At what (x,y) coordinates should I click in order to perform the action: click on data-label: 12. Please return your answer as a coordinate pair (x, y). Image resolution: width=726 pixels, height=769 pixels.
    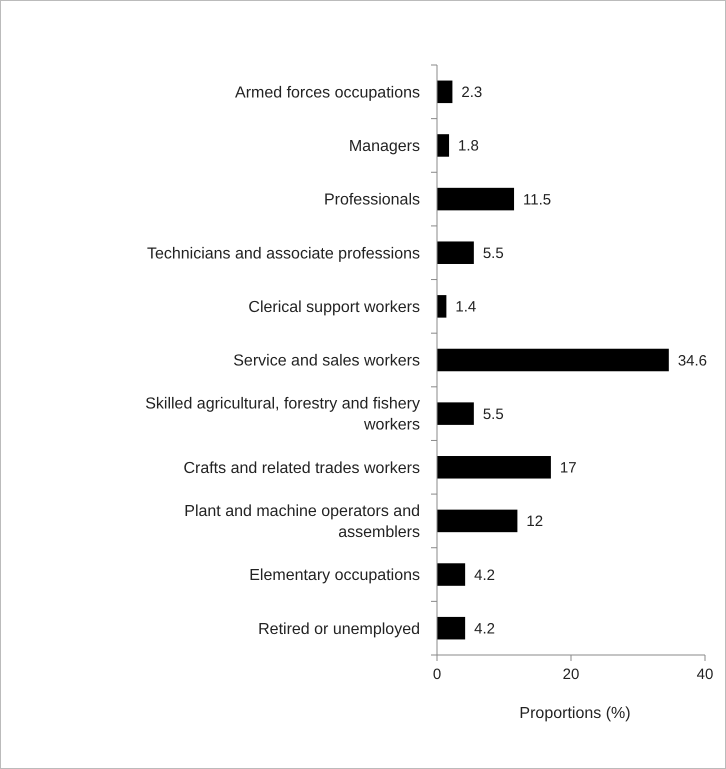
    Looking at the image, I should click on (535, 521).